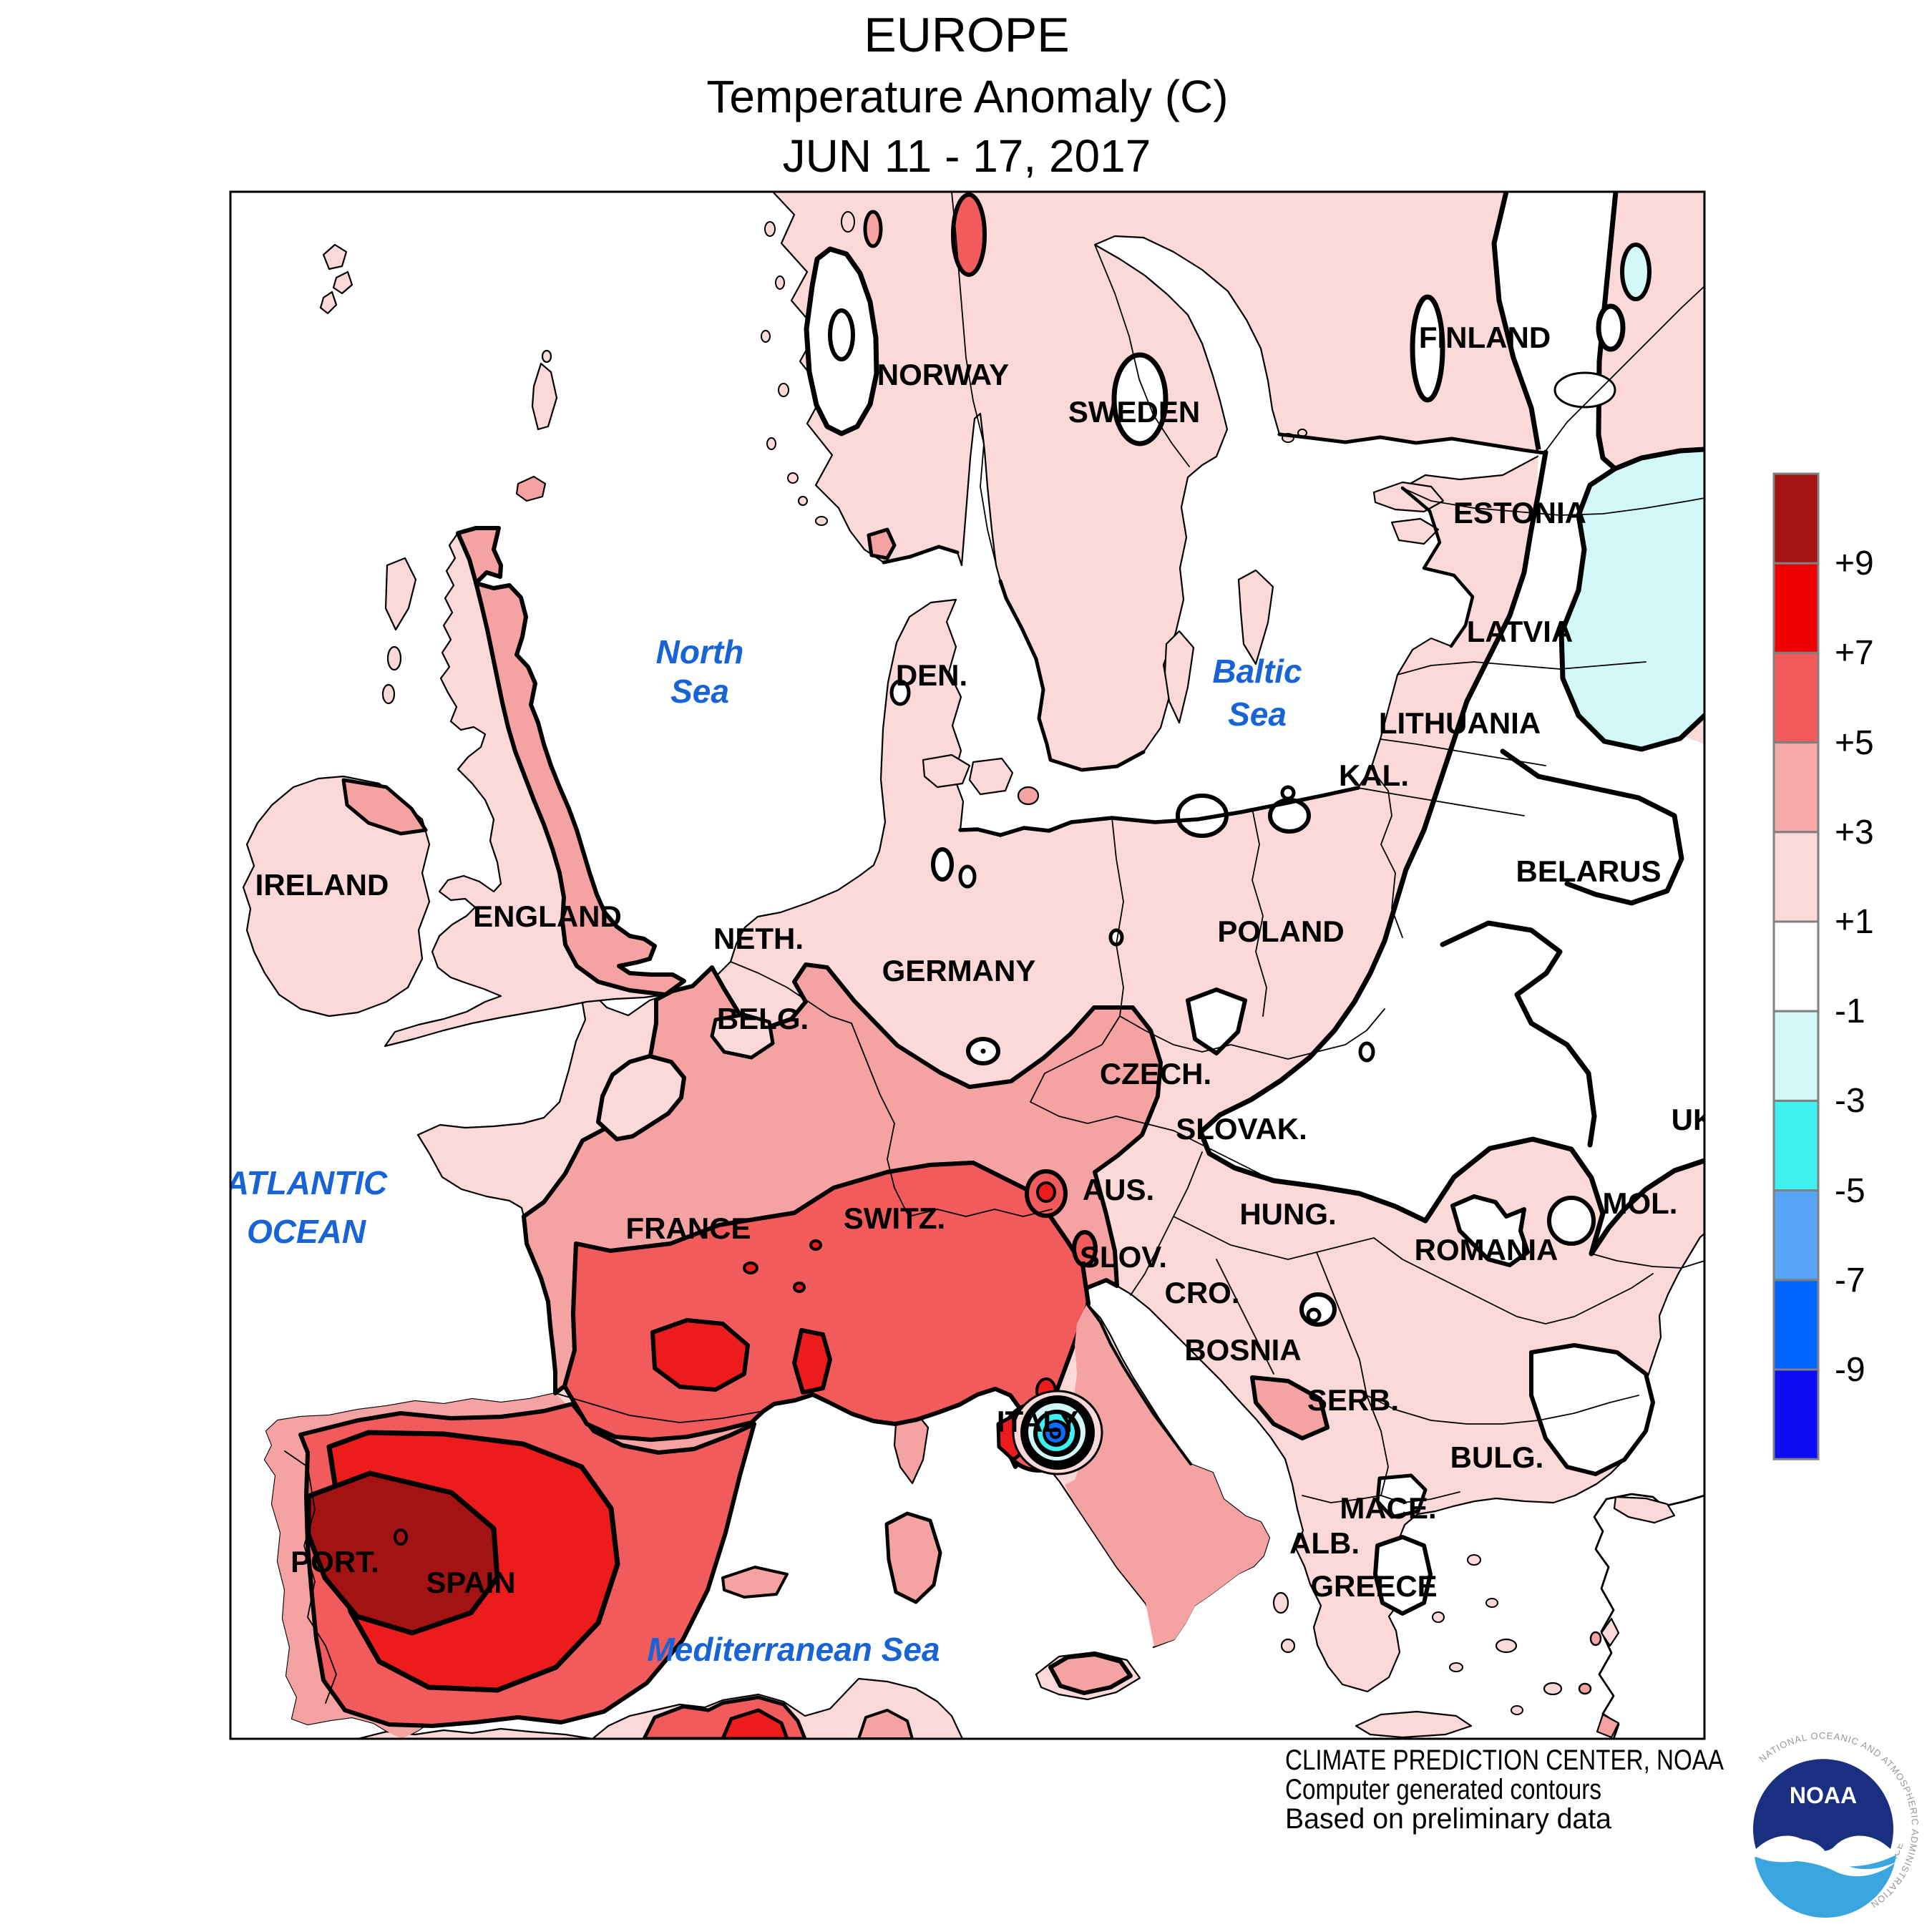  Describe the element at coordinates (1854, 743) in the screenshot. I see `svg-text: +5` at that location.